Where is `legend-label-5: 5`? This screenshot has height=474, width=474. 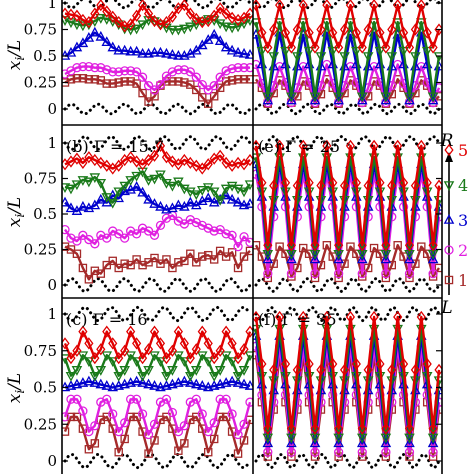 legend-label-5: 5 is located at coordinates (463, 150).